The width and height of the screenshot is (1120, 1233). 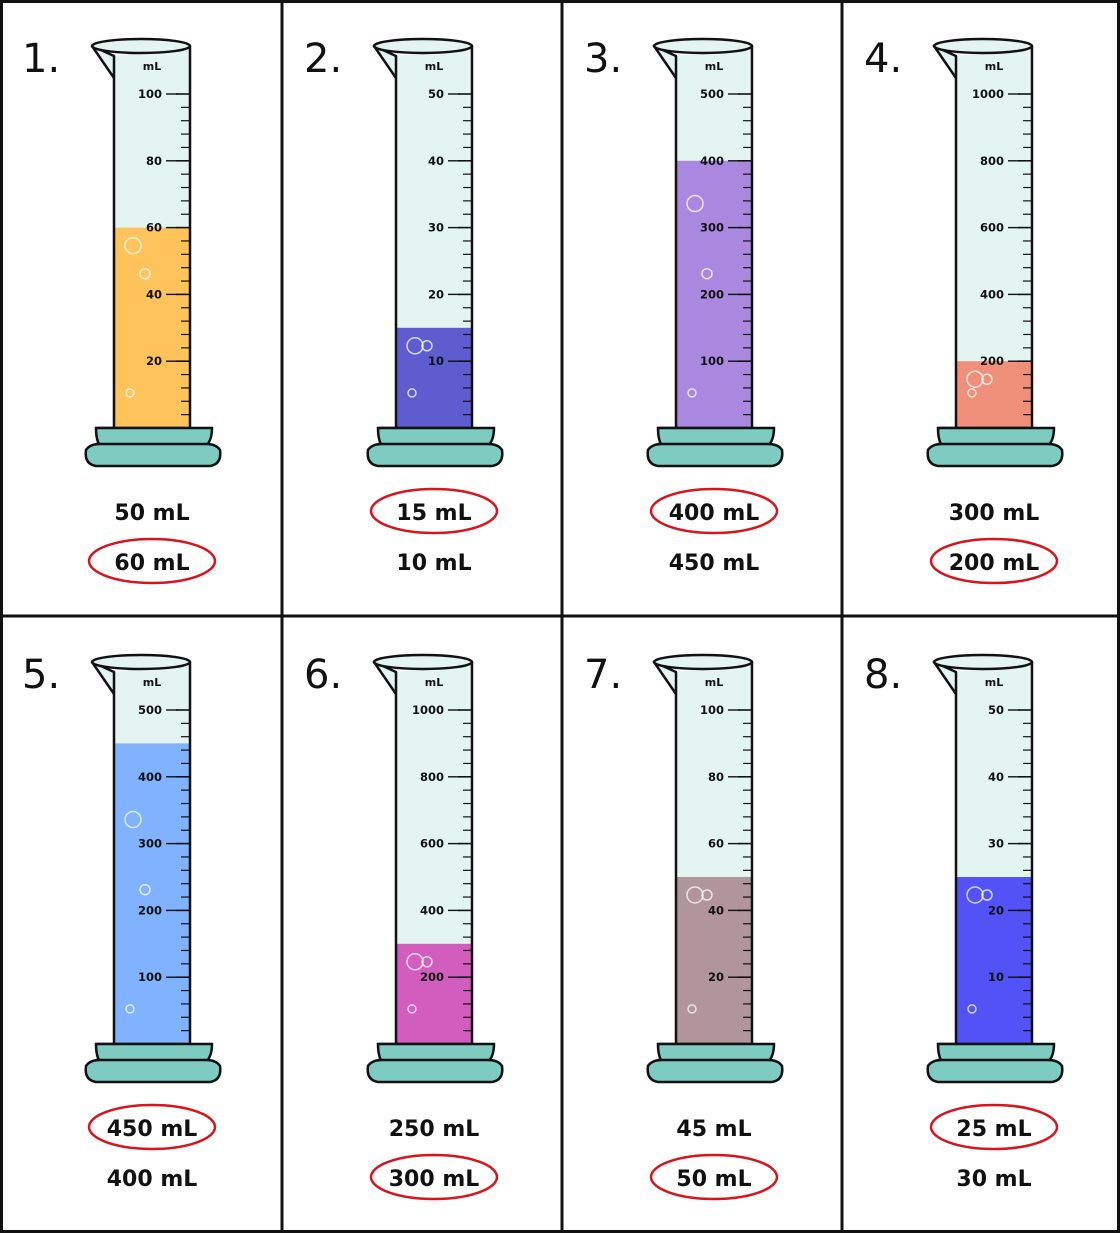 I want to click on cylinder-panel: 1. mL 100 80 60 40 20 50 mL 60 mL, so click(x=122, y=310).